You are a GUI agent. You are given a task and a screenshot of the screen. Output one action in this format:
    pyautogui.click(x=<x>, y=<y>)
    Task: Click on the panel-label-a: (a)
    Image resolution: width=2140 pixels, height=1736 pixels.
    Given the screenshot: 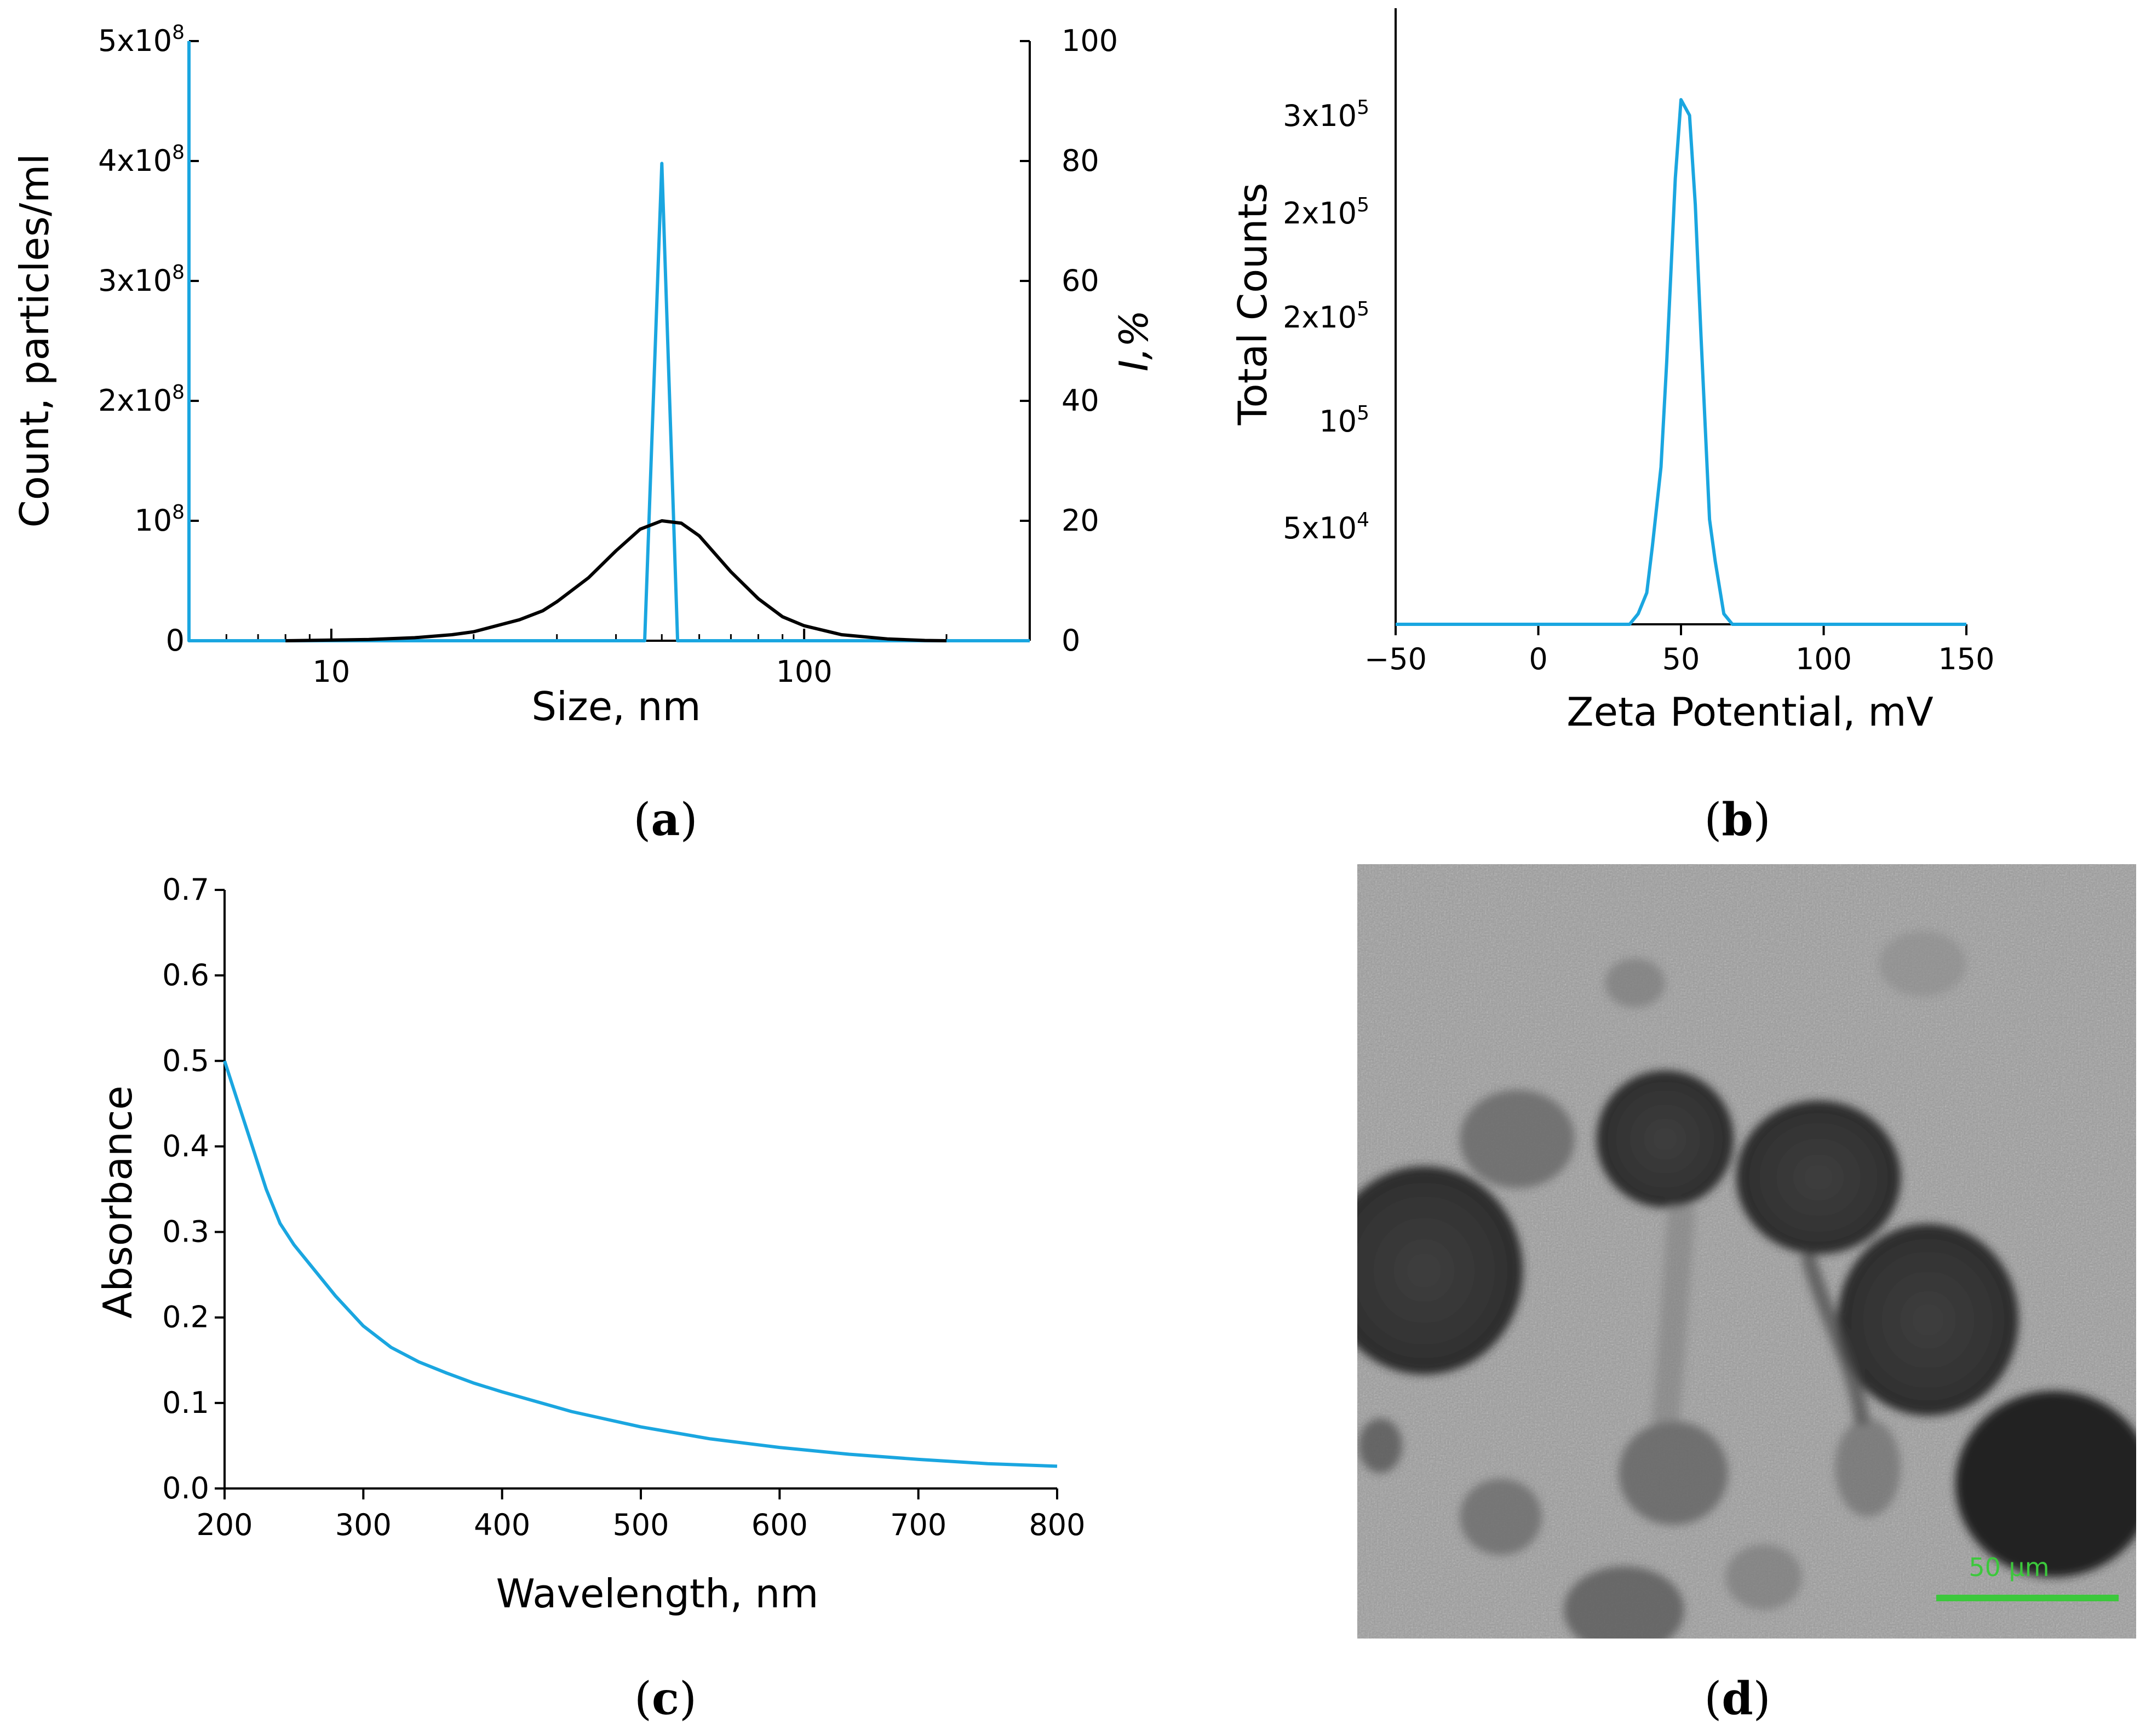 What is the action you would take?
    pyautogui.click(x=665, y=820)
    